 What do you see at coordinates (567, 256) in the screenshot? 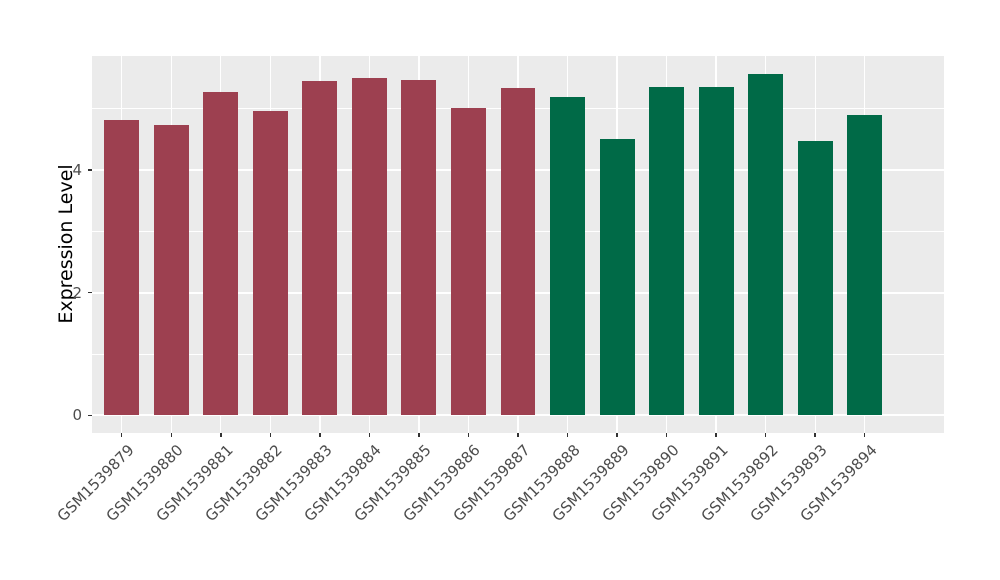
I see `bar-GSM1539888` at bounding box center [567, 256].